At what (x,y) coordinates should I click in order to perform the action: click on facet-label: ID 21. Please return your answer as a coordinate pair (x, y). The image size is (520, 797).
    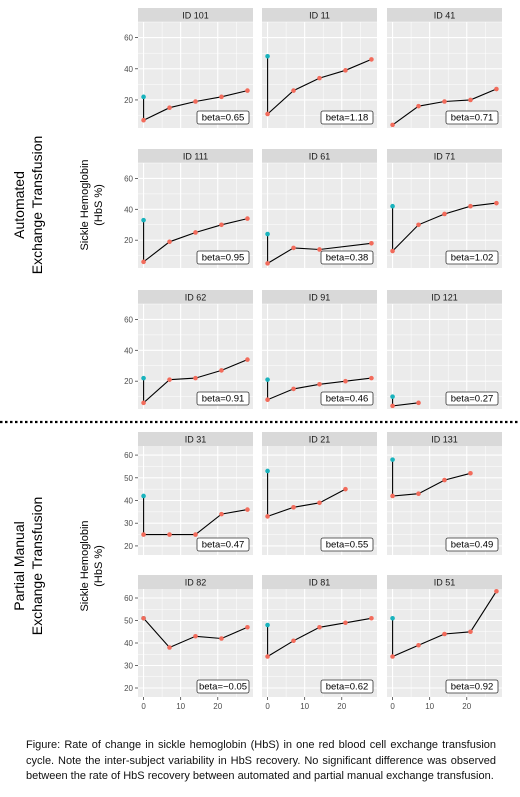
    Looking at the image, I should click on (320, 440).